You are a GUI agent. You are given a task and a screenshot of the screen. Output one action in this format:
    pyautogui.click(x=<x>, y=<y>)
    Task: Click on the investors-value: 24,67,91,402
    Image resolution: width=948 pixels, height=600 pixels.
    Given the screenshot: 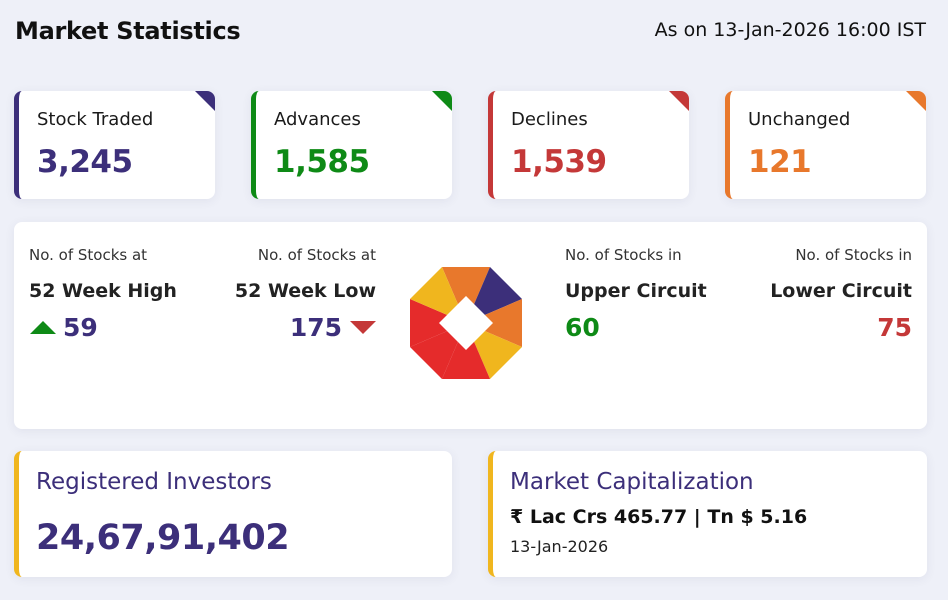 What is the action you would take?
    pyautogui.click(x=163, y=538)
    